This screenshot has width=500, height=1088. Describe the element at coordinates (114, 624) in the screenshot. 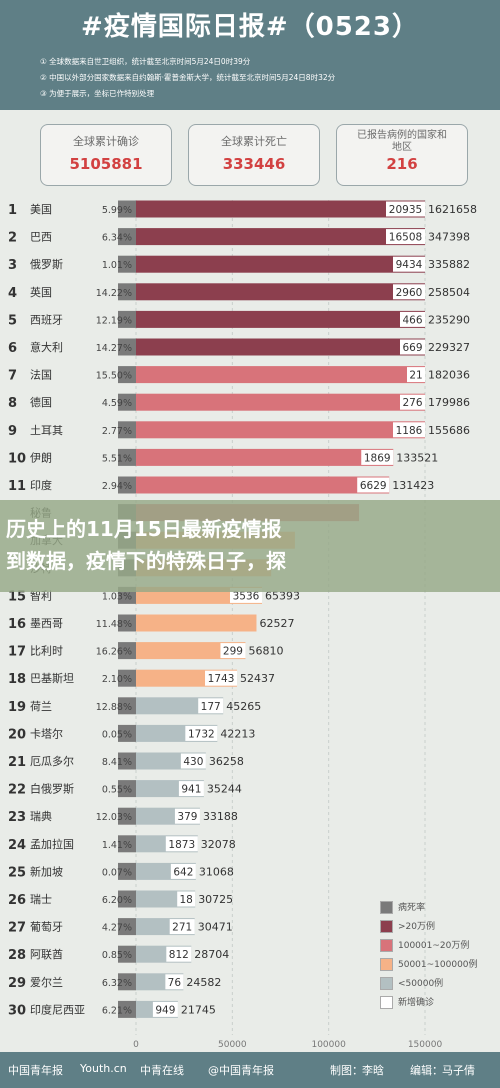

I see `death-rate-label: 11.48%` at that location.